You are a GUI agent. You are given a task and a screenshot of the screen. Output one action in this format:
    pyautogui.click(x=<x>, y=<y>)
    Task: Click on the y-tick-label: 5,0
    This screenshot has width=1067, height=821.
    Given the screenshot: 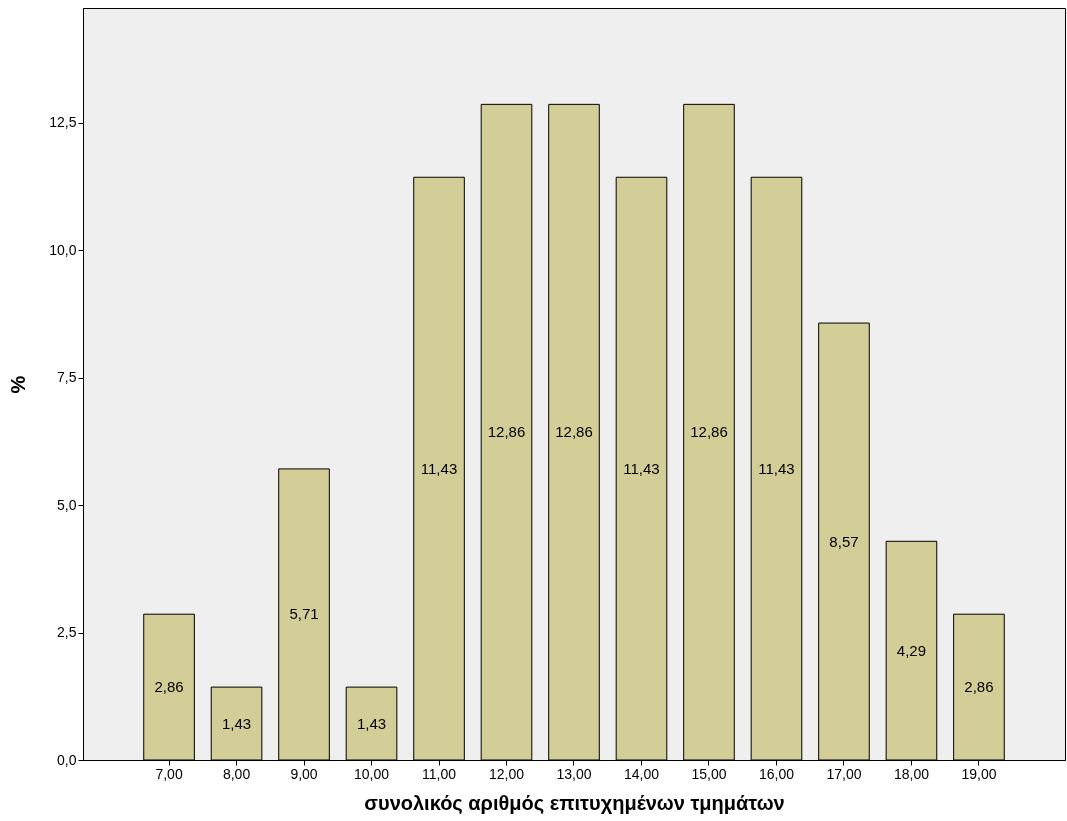 What is the action you would take?
    pyautogui.click(x=67, y=504)
    